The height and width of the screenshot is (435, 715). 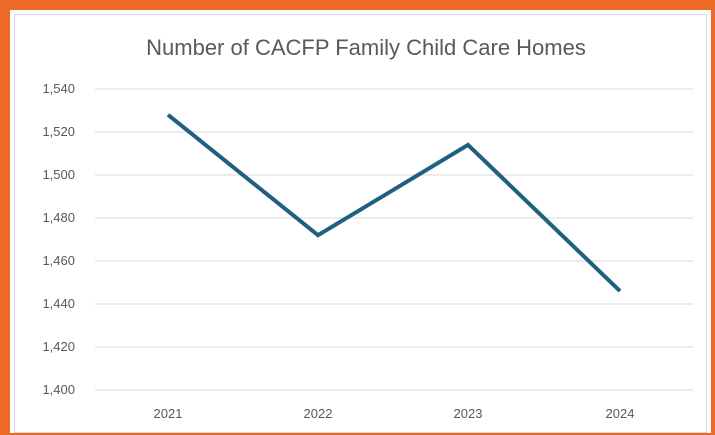 What do you see at coordinates (58, 88) in the screenshot?
I see `y-tick-label: 1,540` at bounding box center [58, 88].